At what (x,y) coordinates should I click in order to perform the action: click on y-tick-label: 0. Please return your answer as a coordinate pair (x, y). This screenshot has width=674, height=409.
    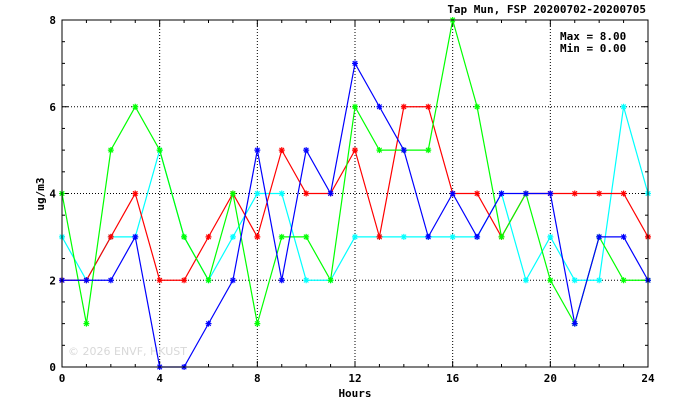
    Looking at the image, I should click on (52, 367).